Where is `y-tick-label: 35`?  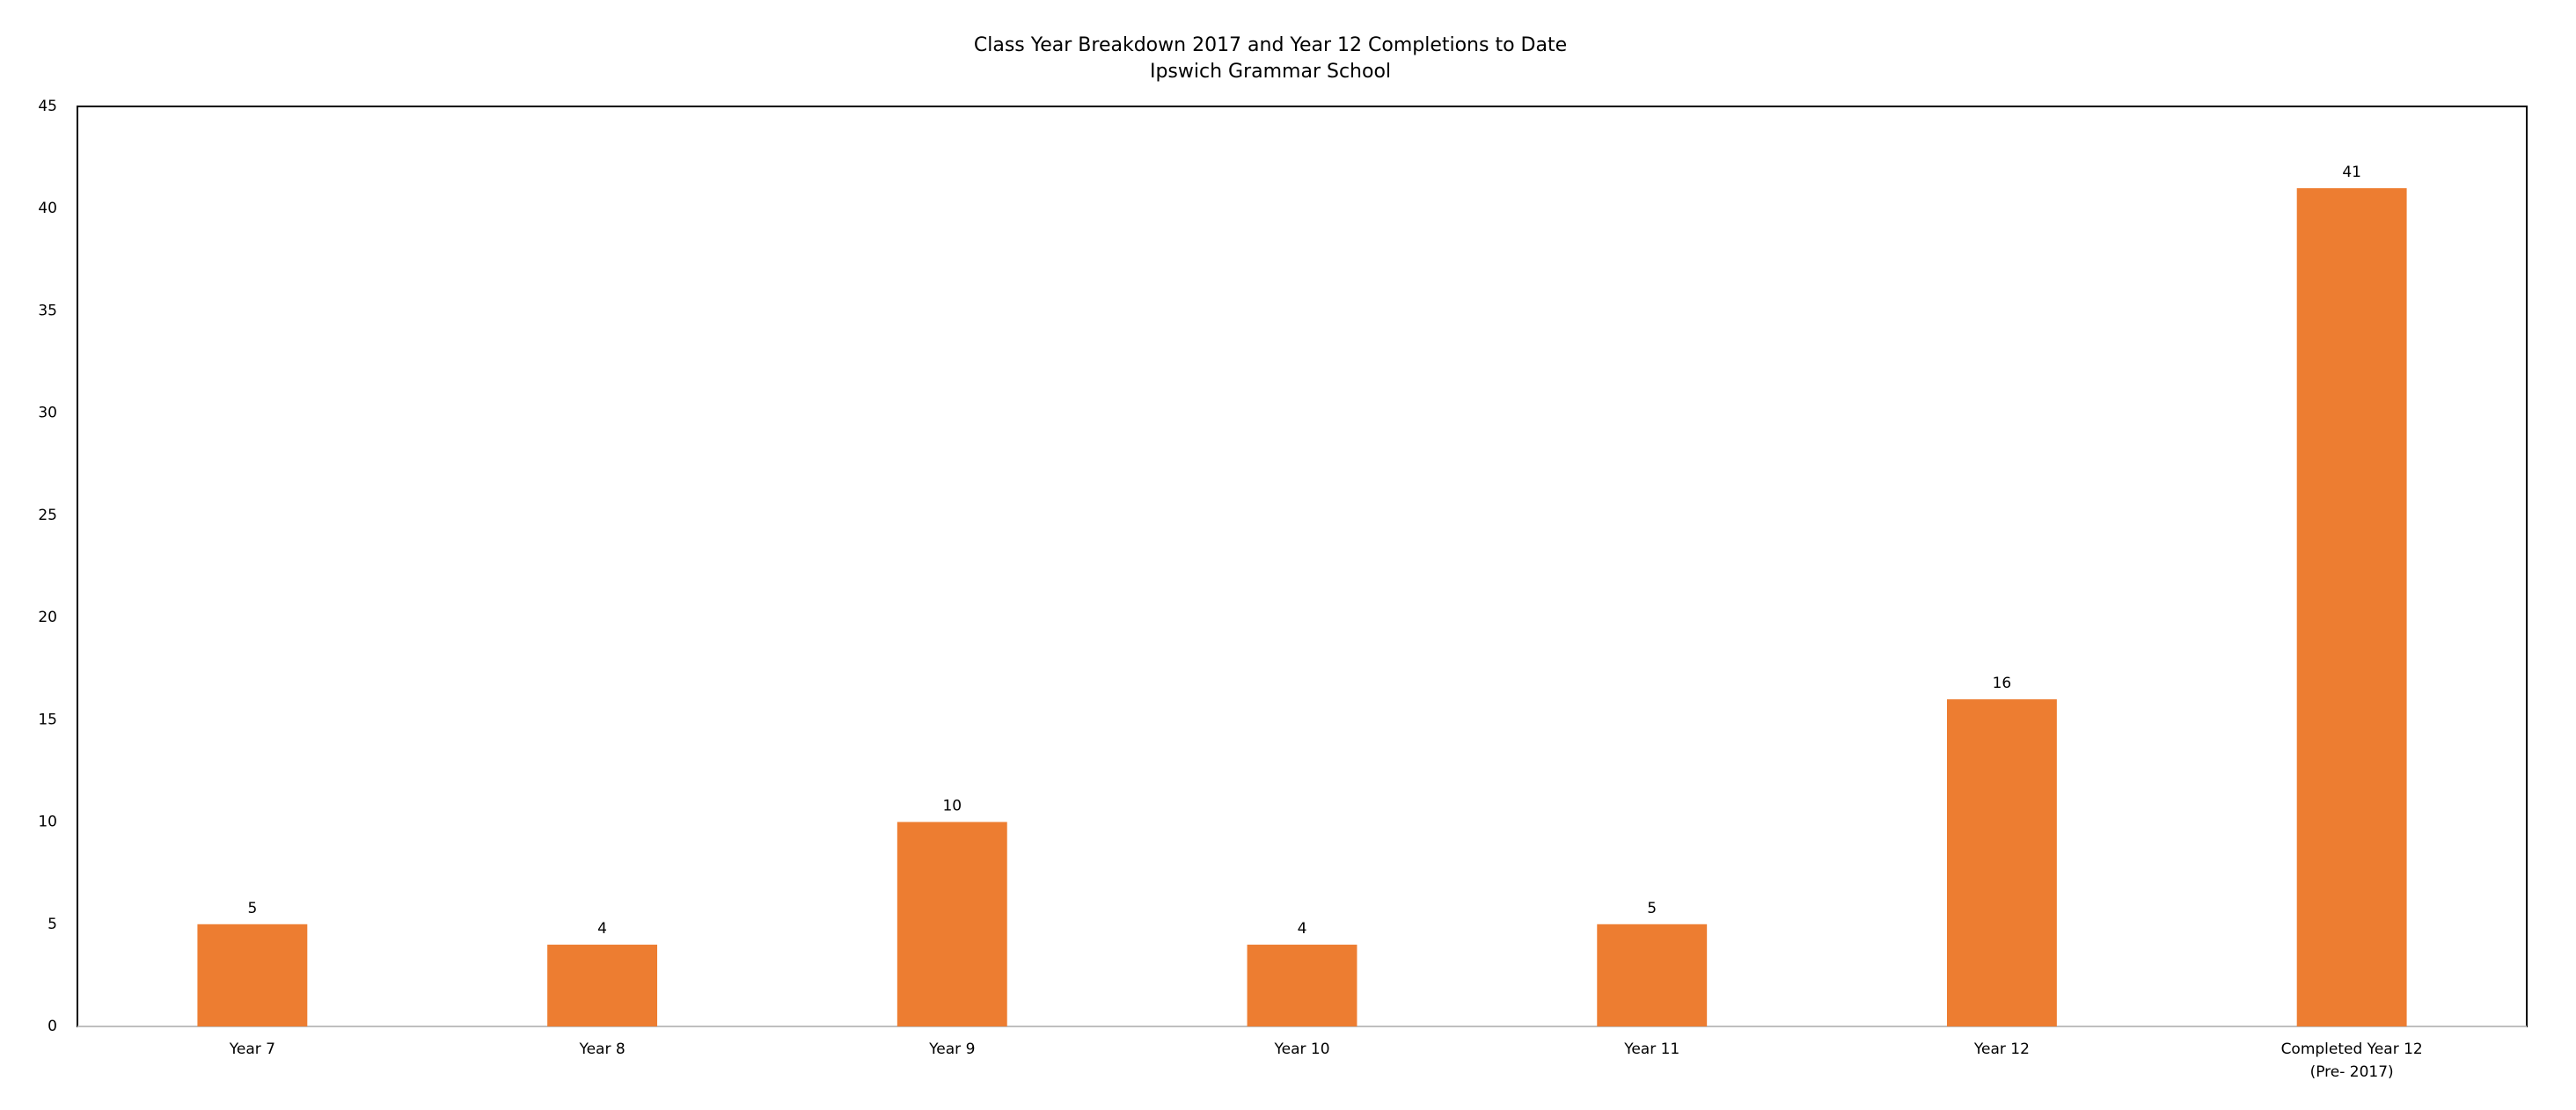 y-tick-label: 35 is located at coordinates (47, 310).